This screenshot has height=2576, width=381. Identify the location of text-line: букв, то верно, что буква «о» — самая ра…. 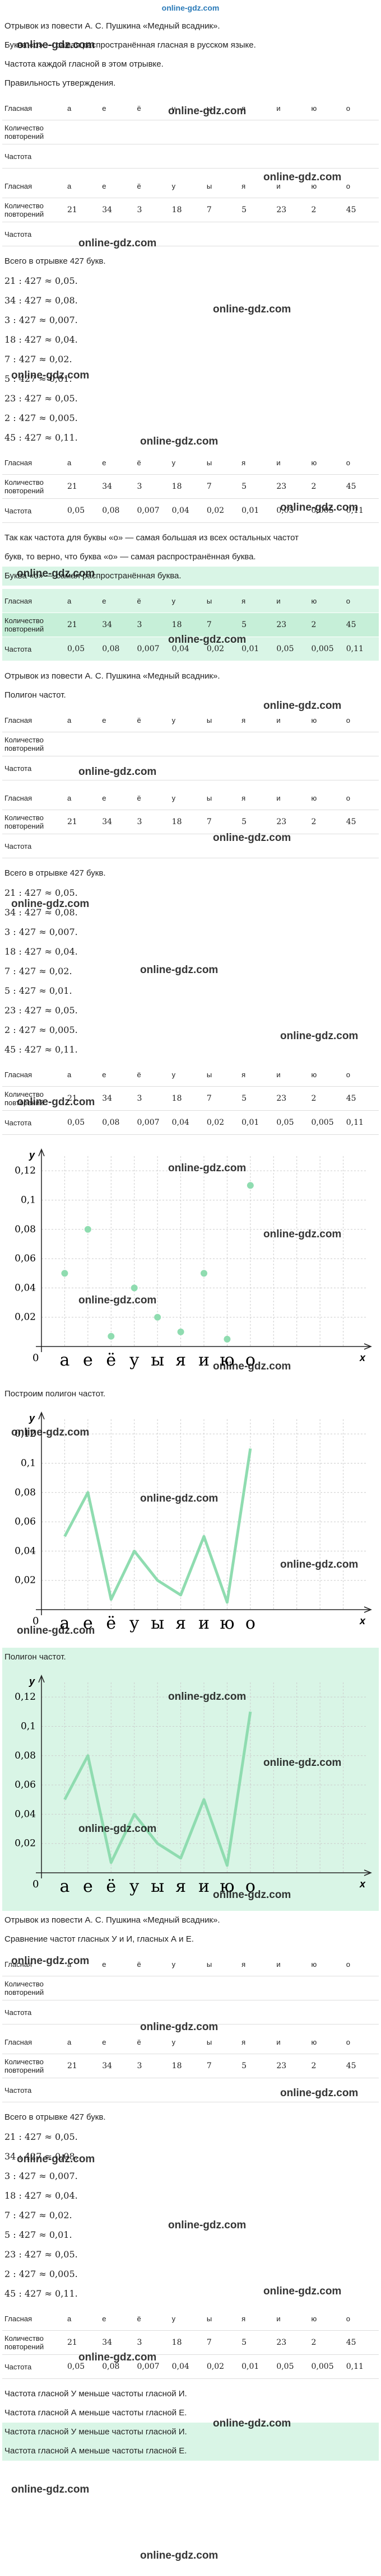
(130, 557).